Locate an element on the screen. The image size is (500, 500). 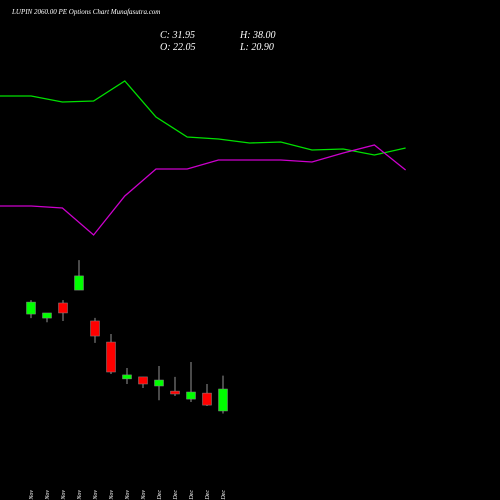
x-tick-label: 21 Nov is located at coordinates (64, 495).